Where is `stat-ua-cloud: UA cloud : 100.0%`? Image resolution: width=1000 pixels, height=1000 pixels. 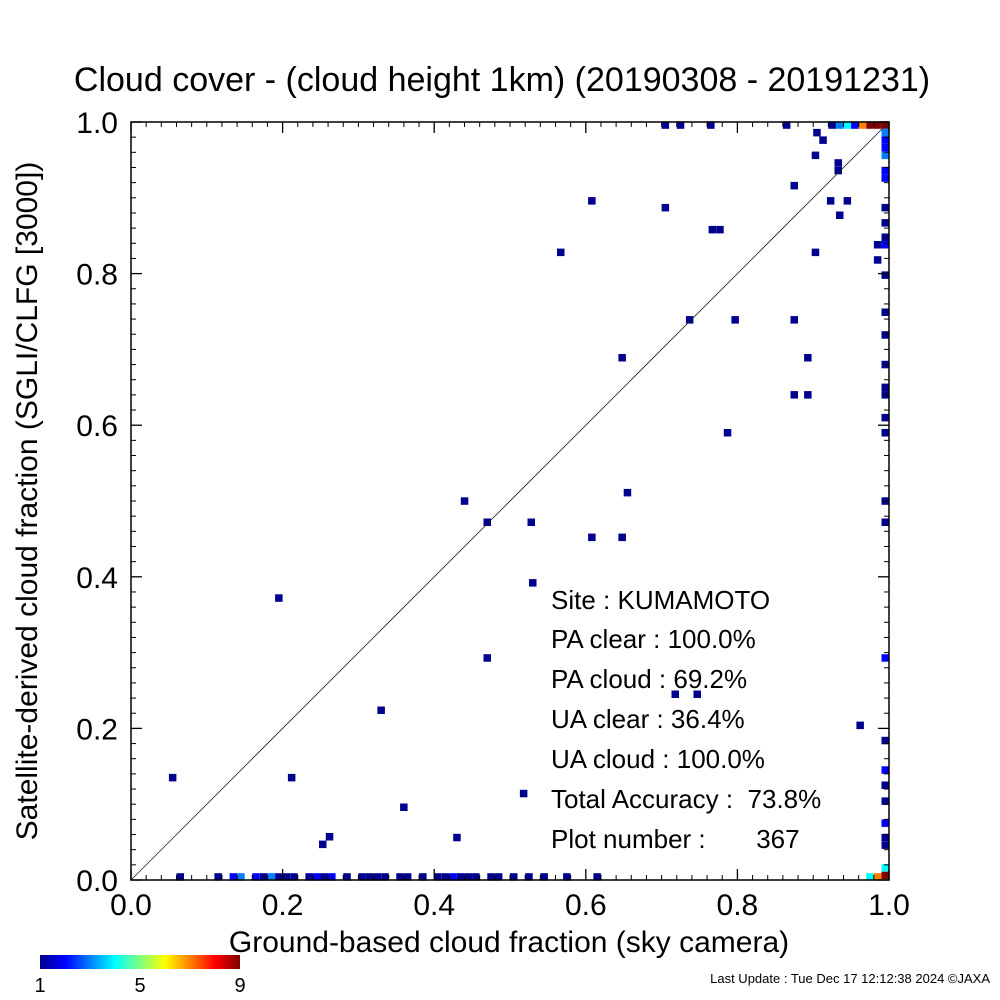 stat-ua-cloud: UA cloud : 100.0% is located at coordinates (658, 759).